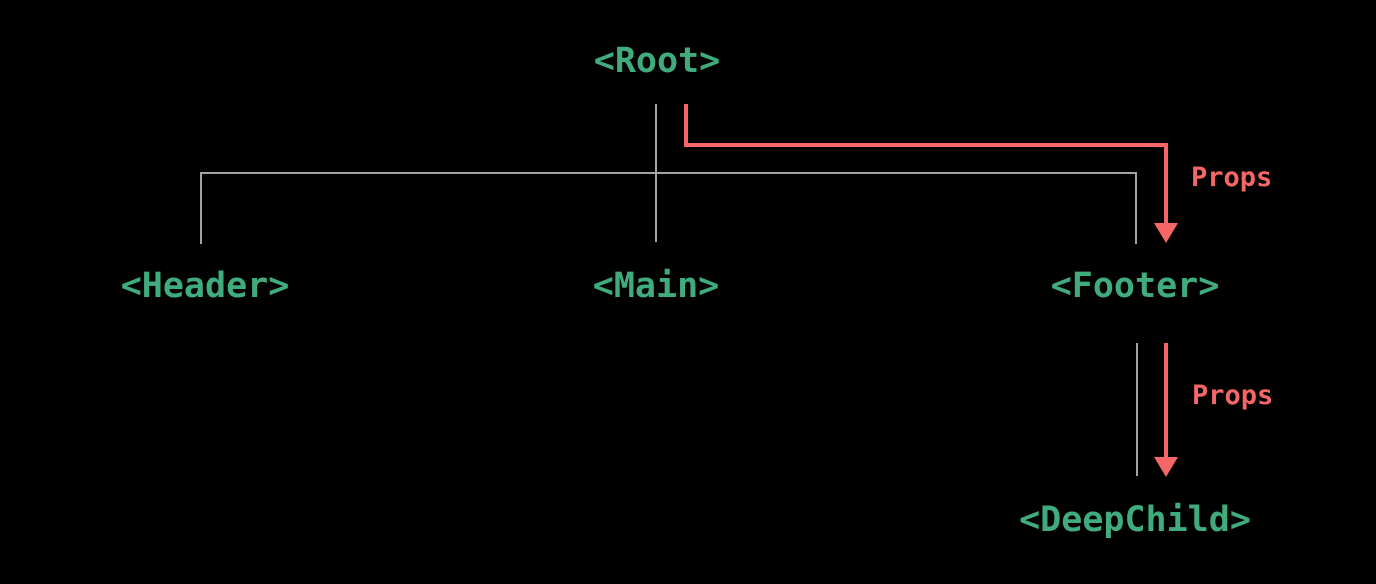 The image size is (1376, 584). I want to click on props-arrow-root-vertical-segment, so click(686, 125).